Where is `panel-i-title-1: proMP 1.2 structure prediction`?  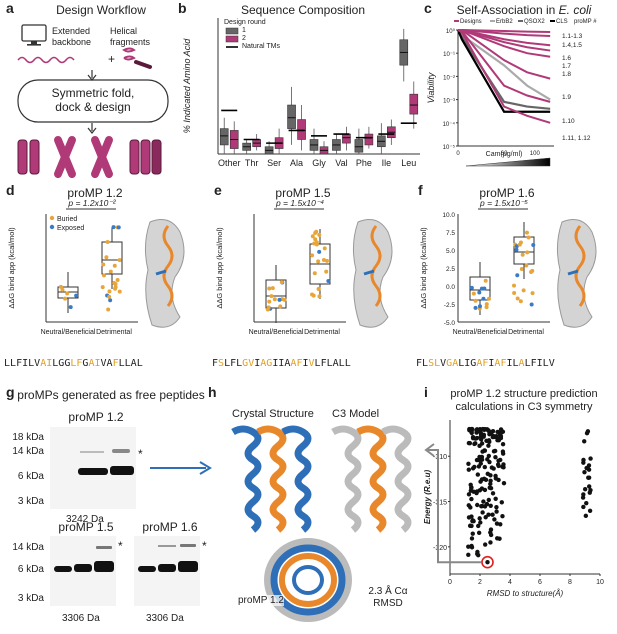 panel-i-title-1: proMP 1.2 structure prediction is located at coordinates (524, 394).